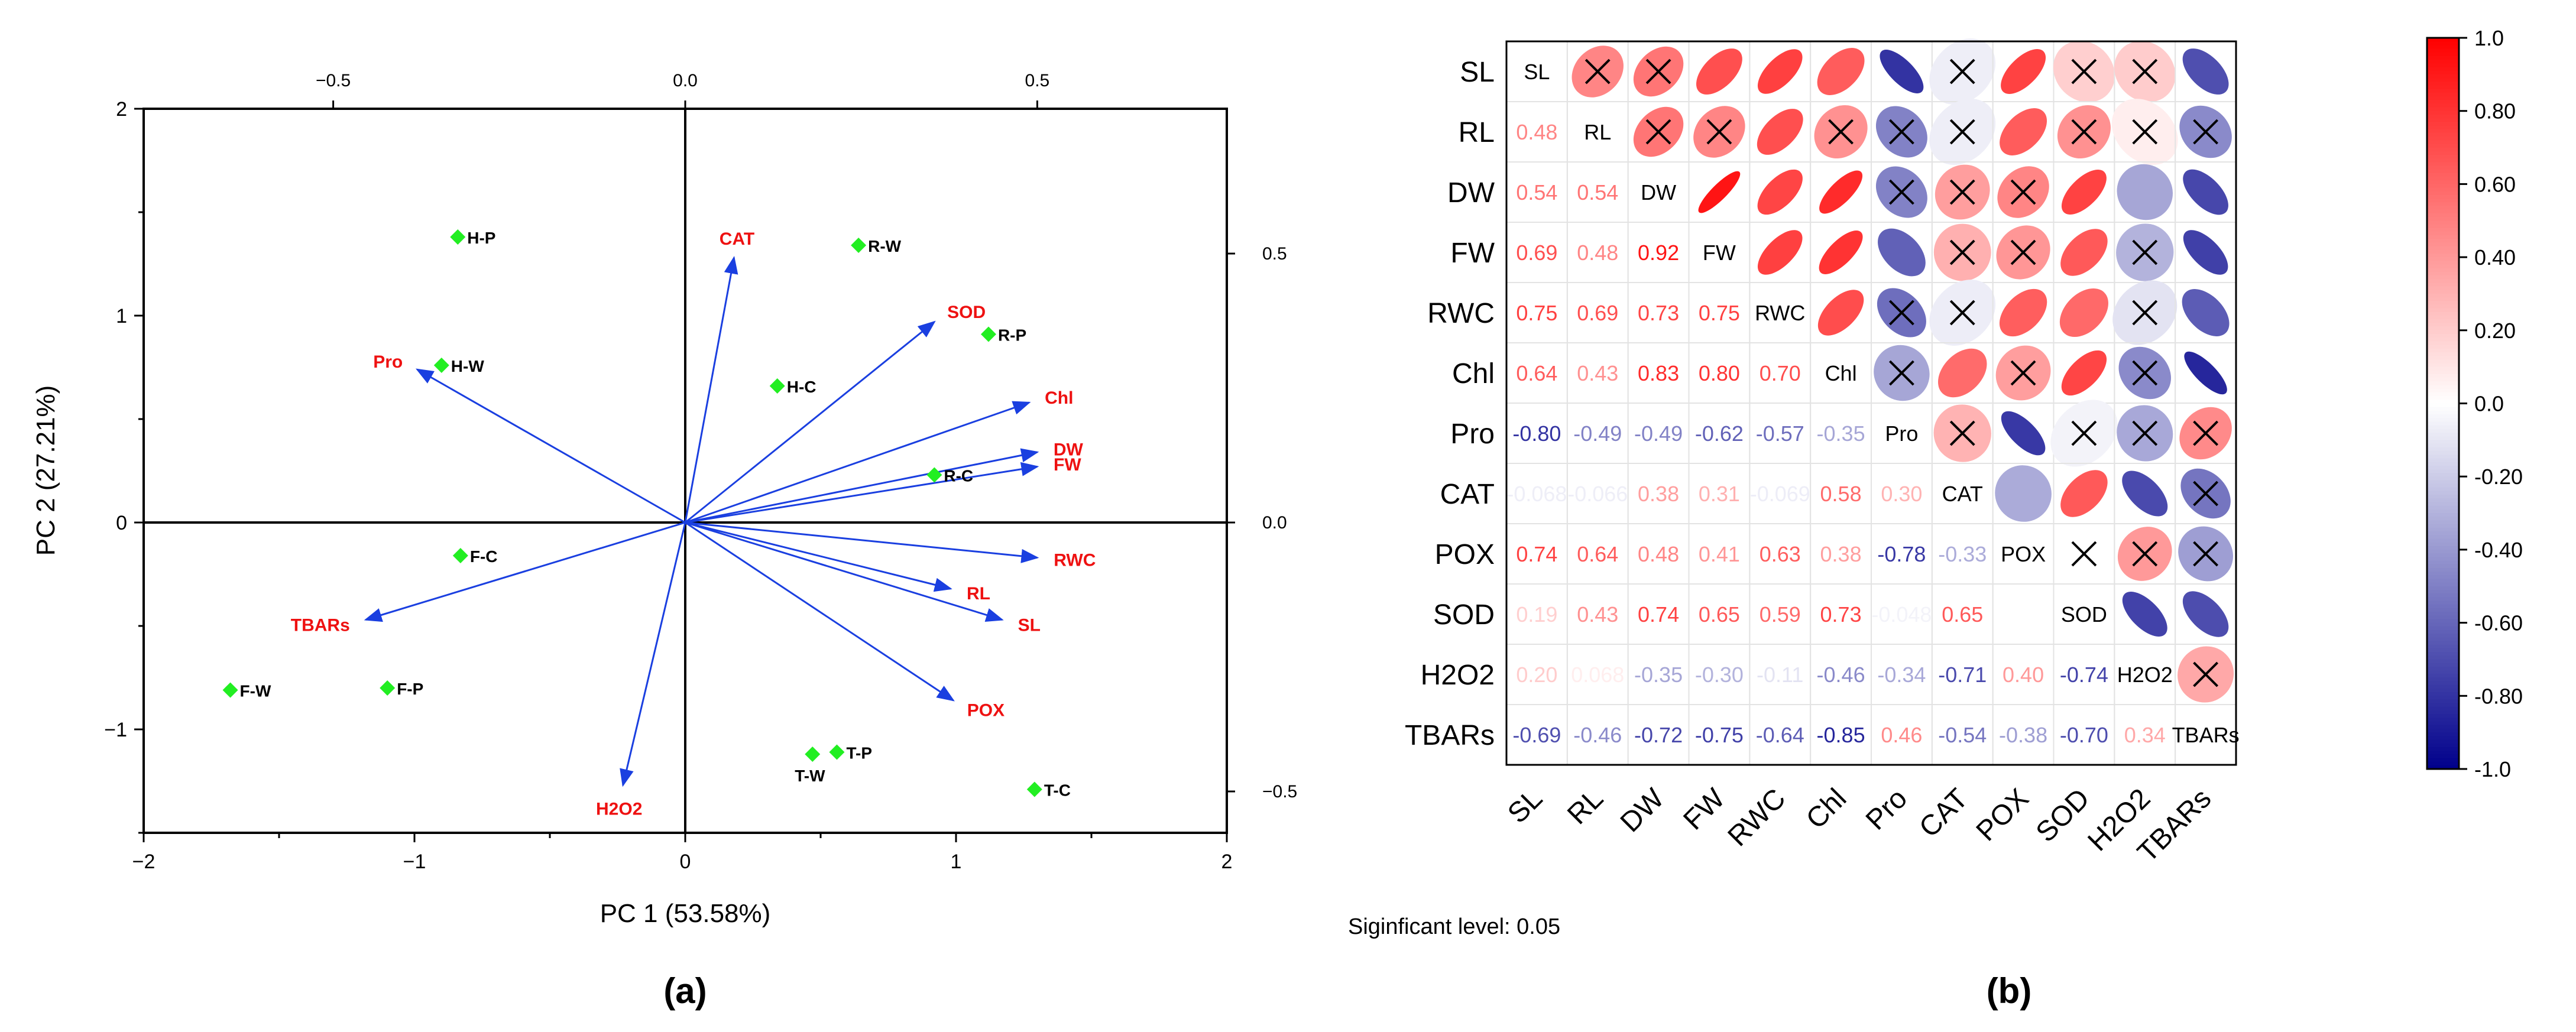 Image resolution: width=2576 pixels, height=1032 pixels. I want to click on y-tick-label: 2, so click(121, 109).